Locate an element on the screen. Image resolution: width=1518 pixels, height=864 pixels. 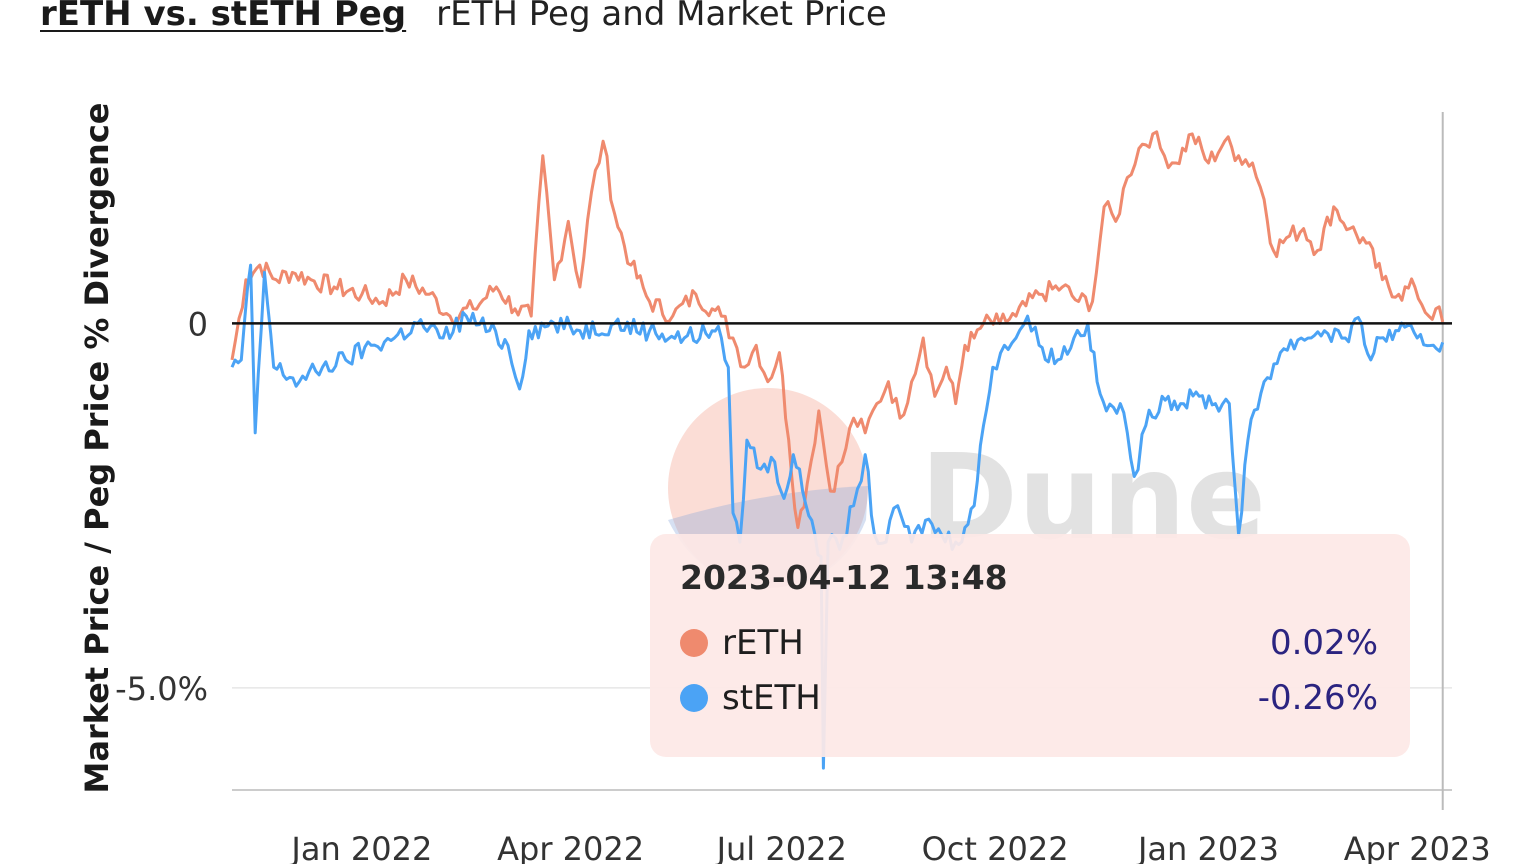
tooltip-timestamp: 2023-04-12 13:48 is located at coordinates (844, 577).